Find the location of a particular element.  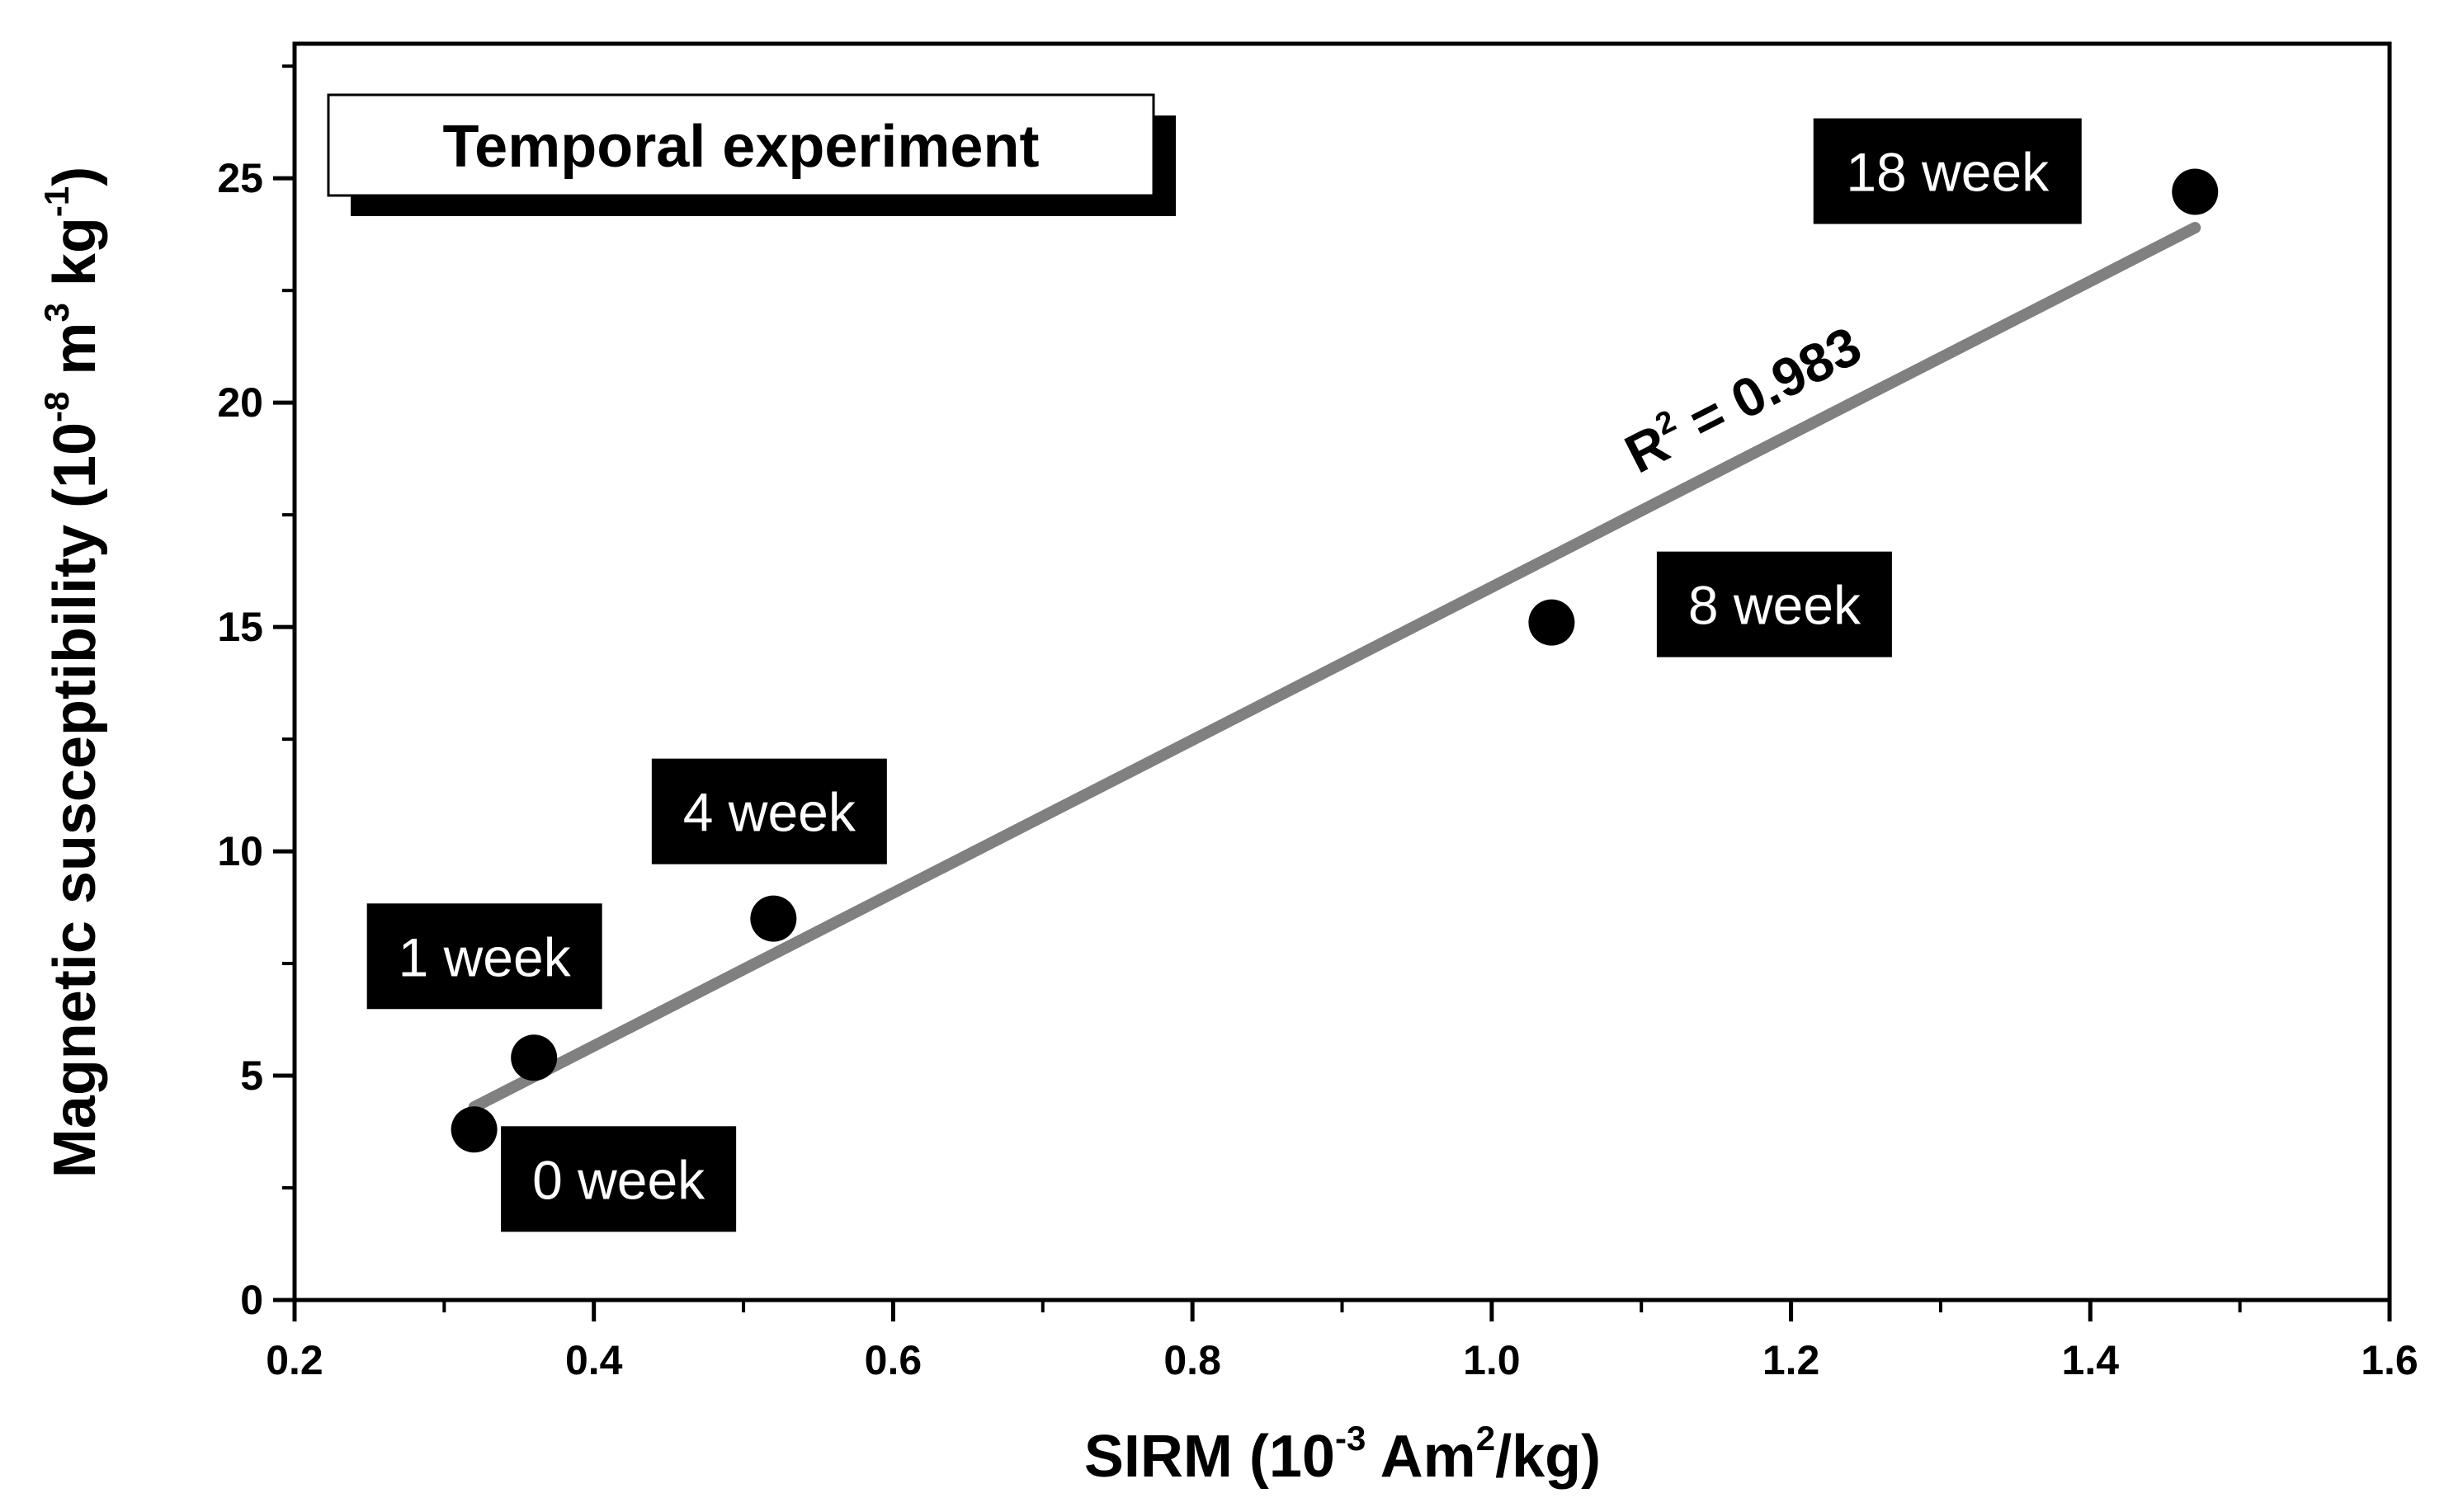

point-label: 4 week is located at coordinates (769, 812).